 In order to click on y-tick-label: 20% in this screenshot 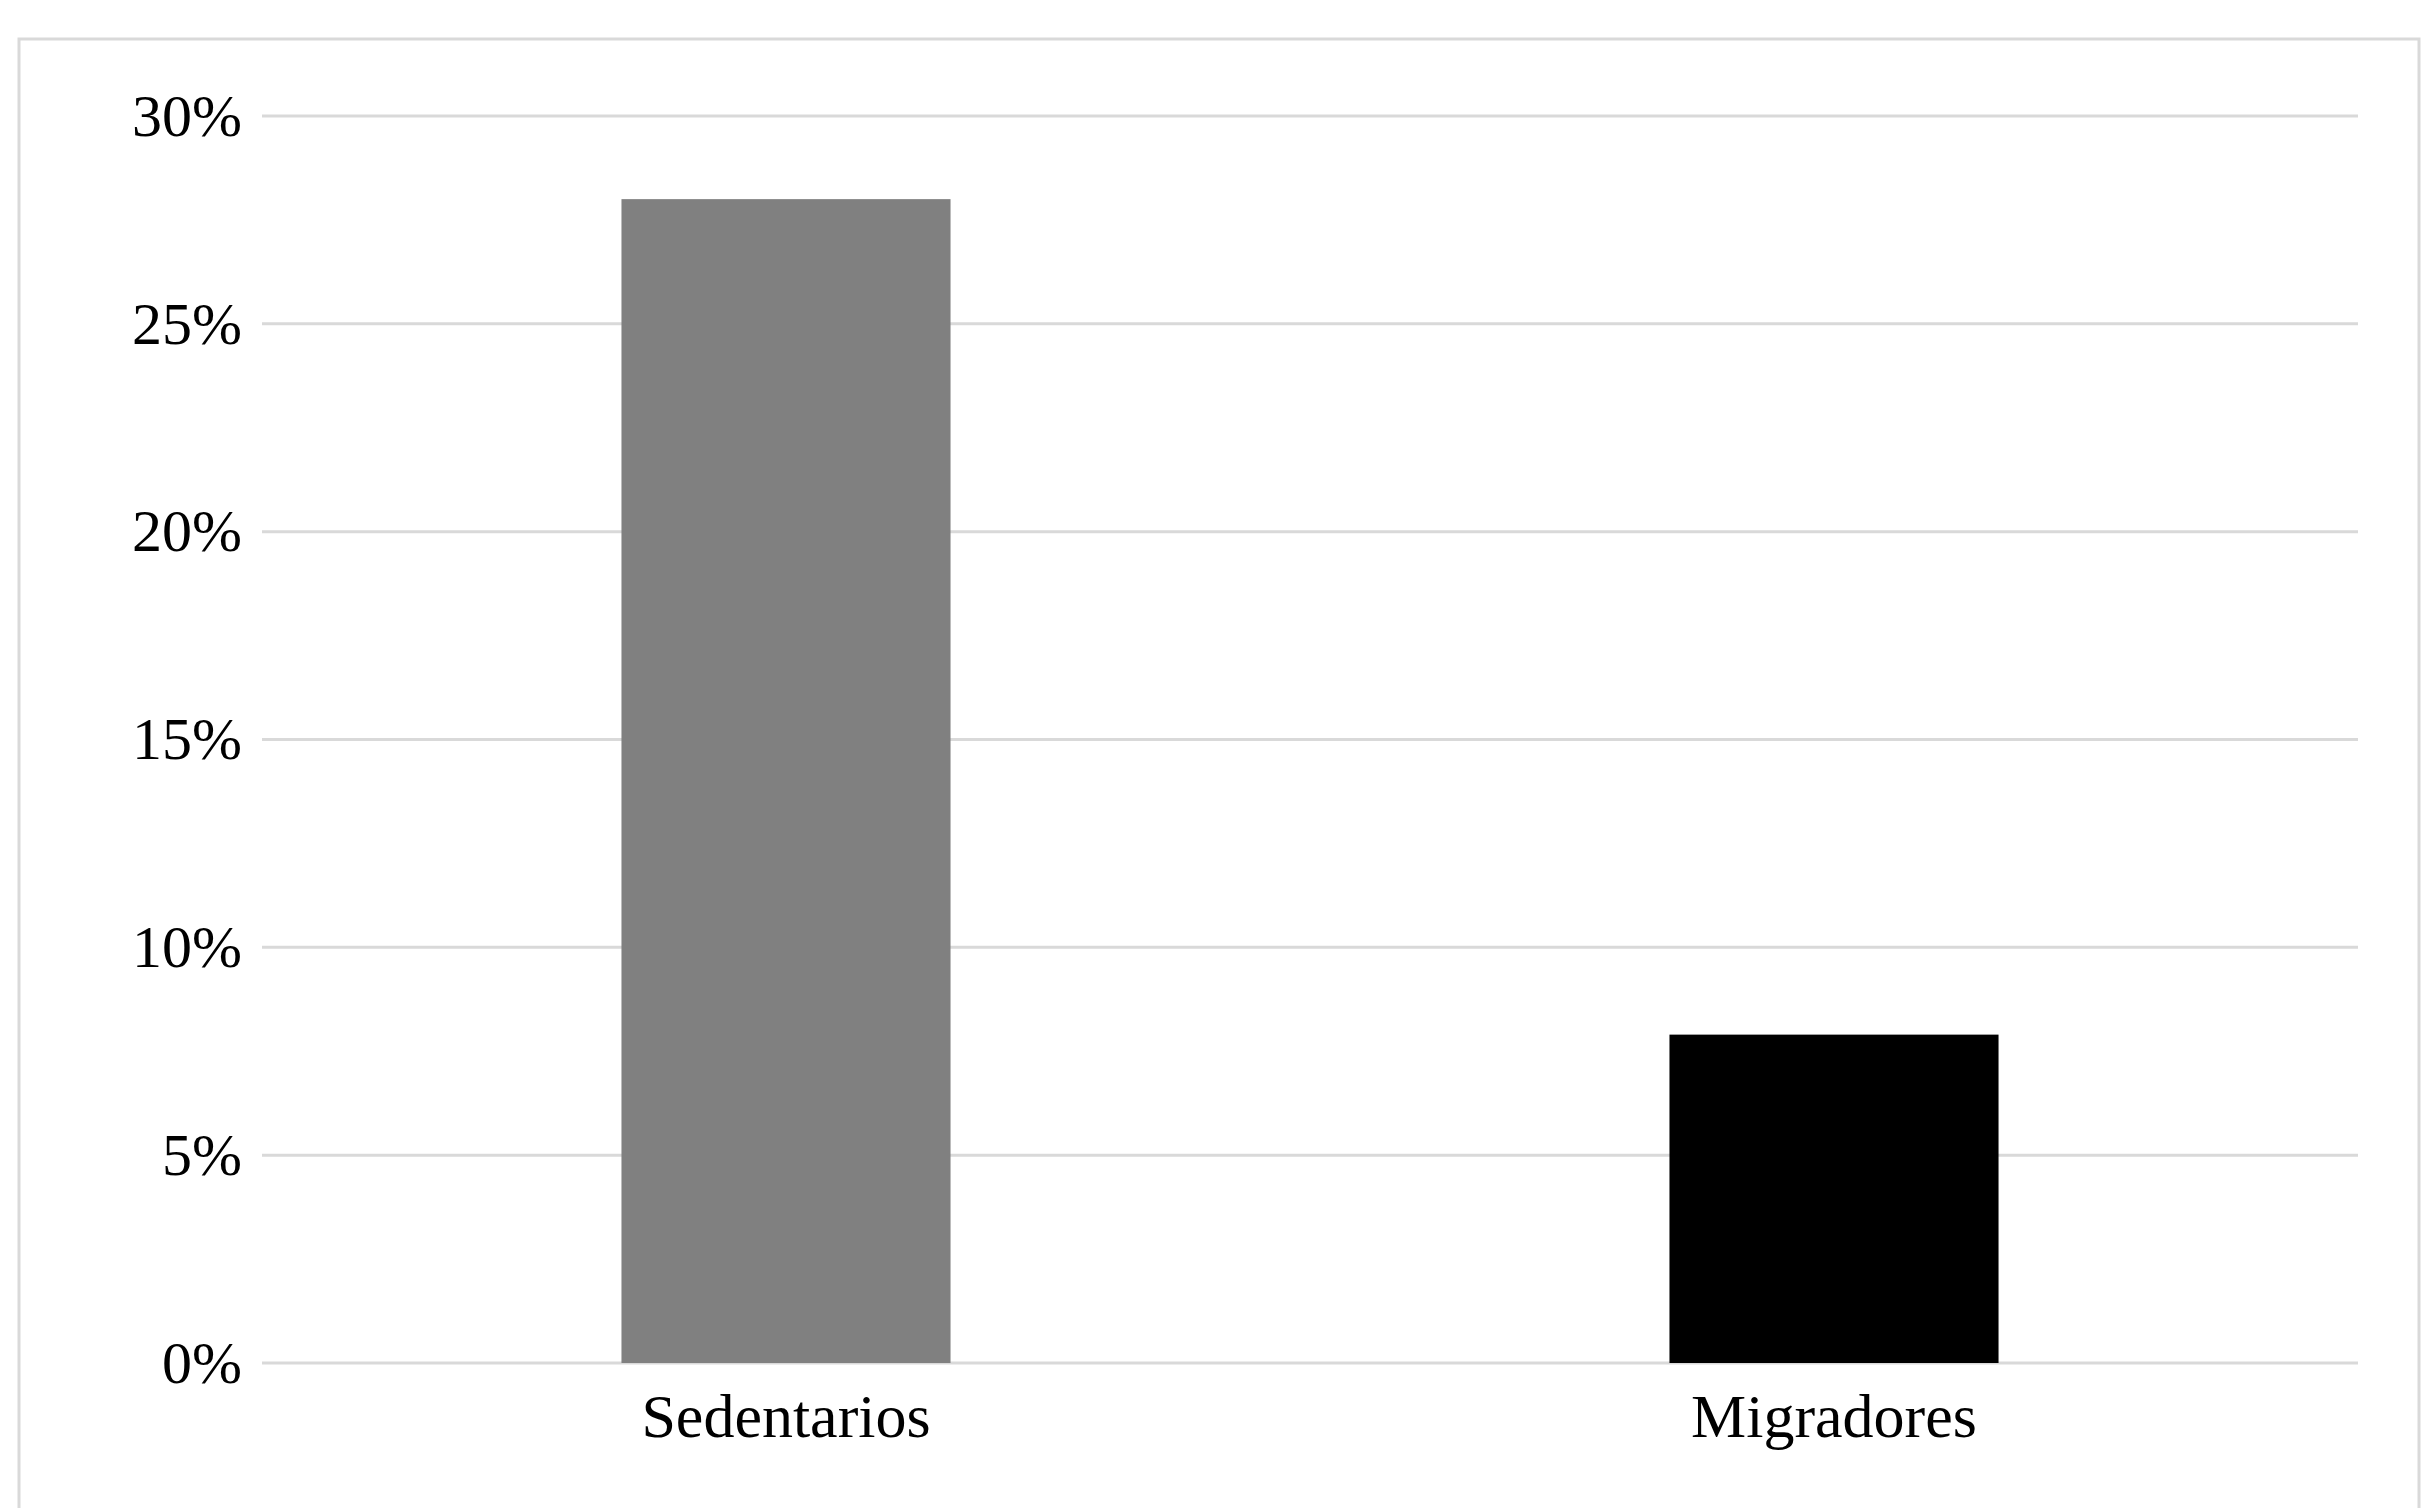, I will do `click(187, 531)`.